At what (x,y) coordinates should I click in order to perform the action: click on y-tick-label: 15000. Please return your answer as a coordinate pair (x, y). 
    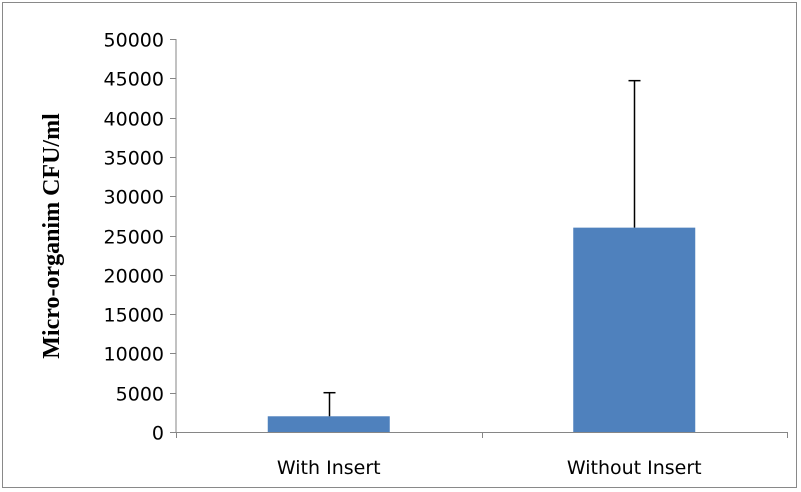
    Looking at the image, I should click on (134, 316).